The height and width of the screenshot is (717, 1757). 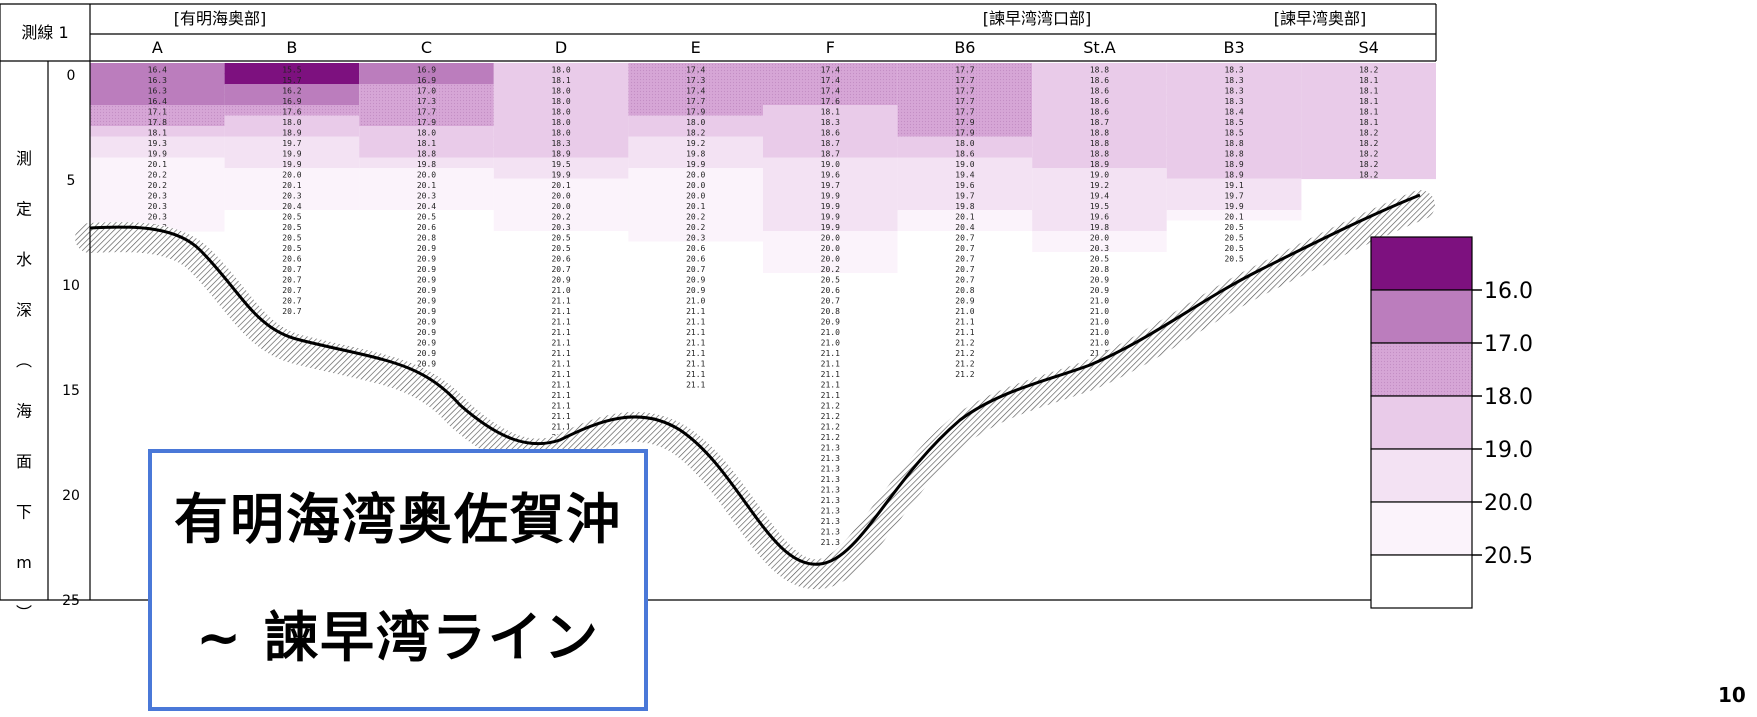 I want to click on region-label: [諫早湾湾口部], so click(x=1037, y=18).